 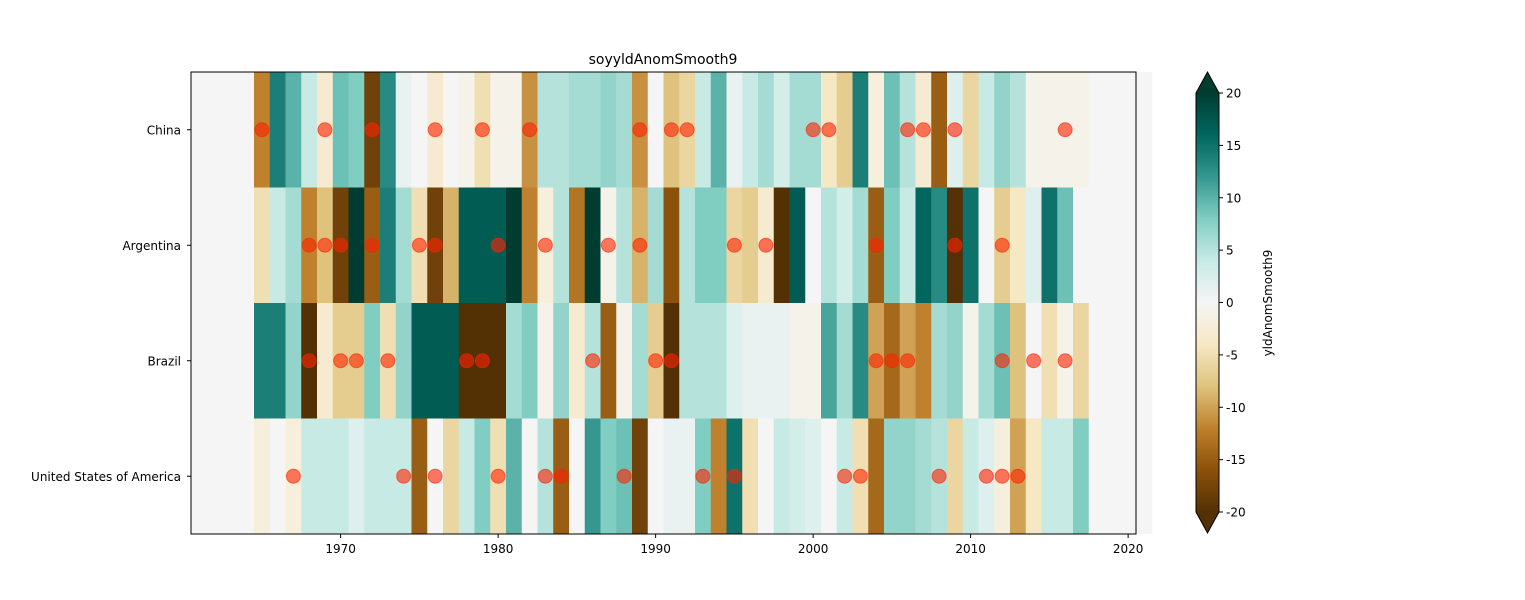 I want to click on colorbar-extend-min, so click(x=1207, y=522).